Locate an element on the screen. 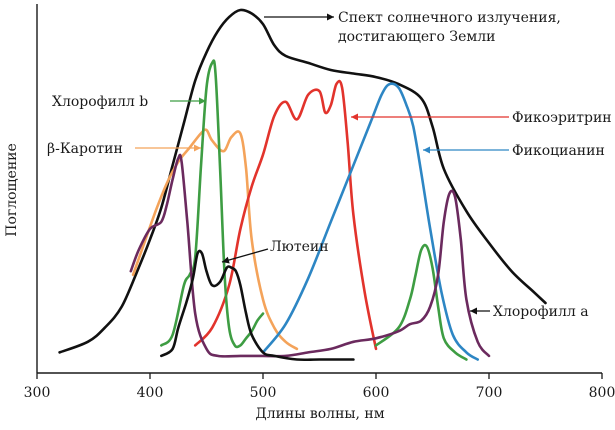 Image resolution: width=615 pixels, height=430 pixels. x-tick-label: 300 is located at coordinates (37, 393).